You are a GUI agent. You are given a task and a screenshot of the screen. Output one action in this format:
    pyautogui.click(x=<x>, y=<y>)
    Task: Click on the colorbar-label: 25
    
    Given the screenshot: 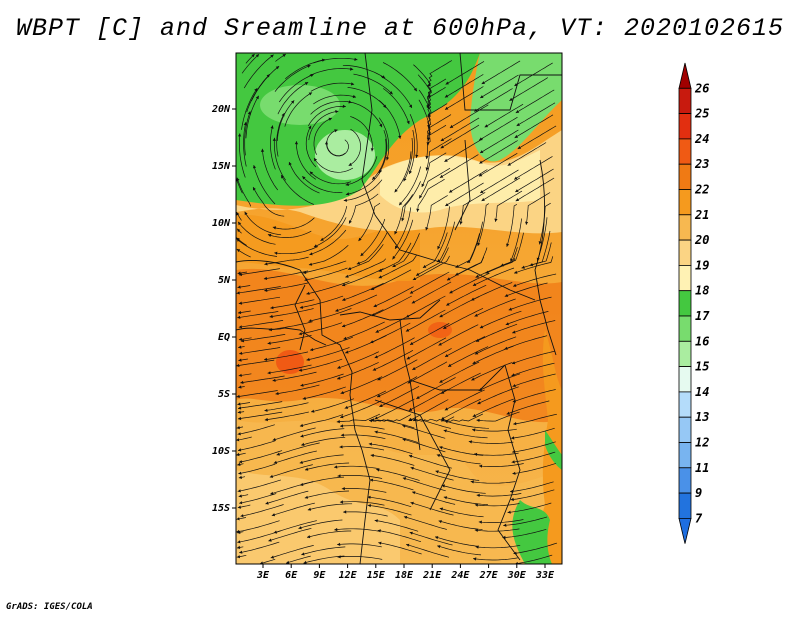 What is the action you would take?
    pyautogui.click(x=701, y=114)
    